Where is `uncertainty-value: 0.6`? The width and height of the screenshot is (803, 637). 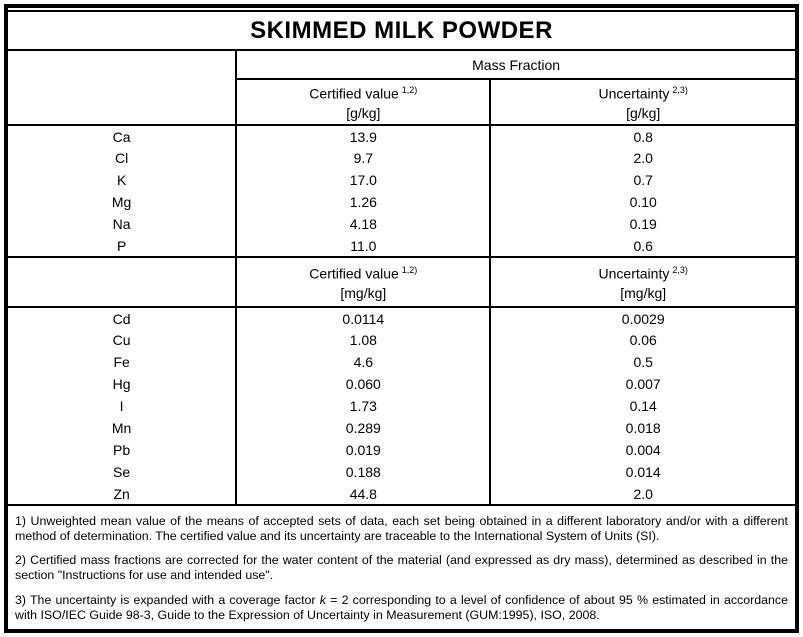
uncertainty-value: 0.6 is located at coordinates (642, 246).